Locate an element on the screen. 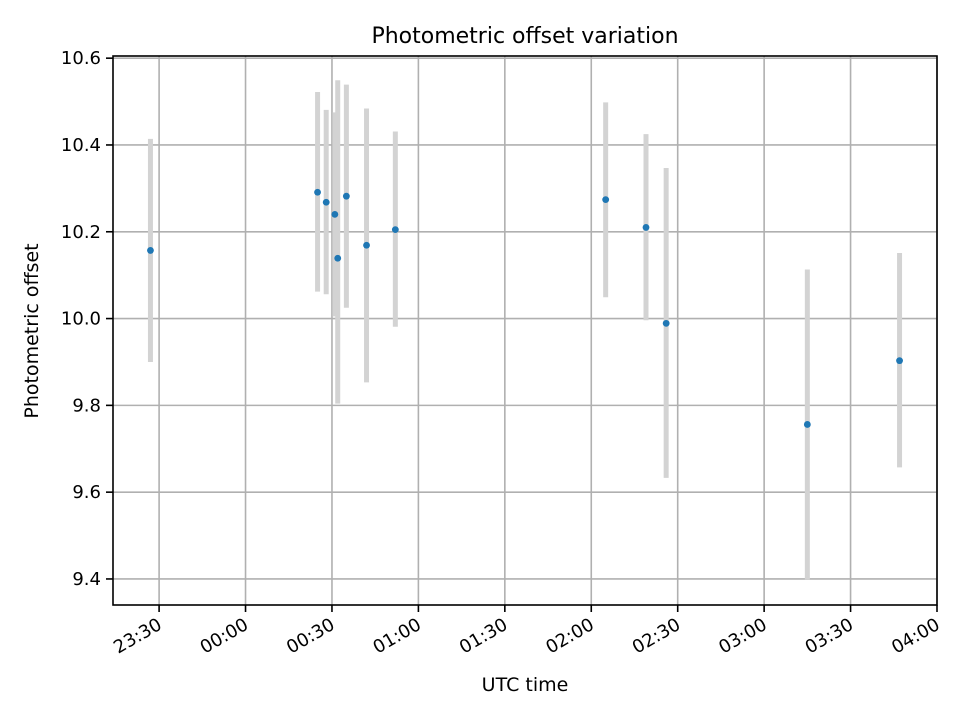 Image resolution: width=960 pixels, height=720 pixels. y-axis-label: Photometric offset is located at coordinates (32, 330).